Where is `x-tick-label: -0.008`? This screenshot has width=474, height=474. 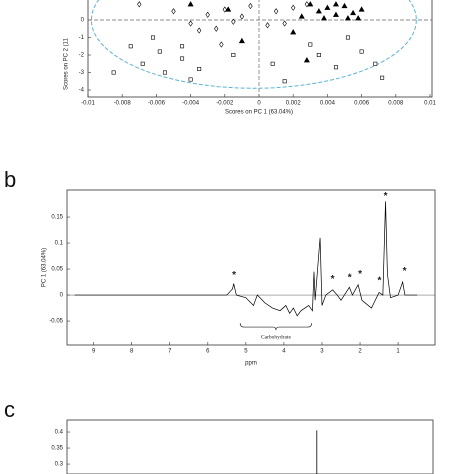 x-tick-label: -0.008 is located at coordinates (123, 104).